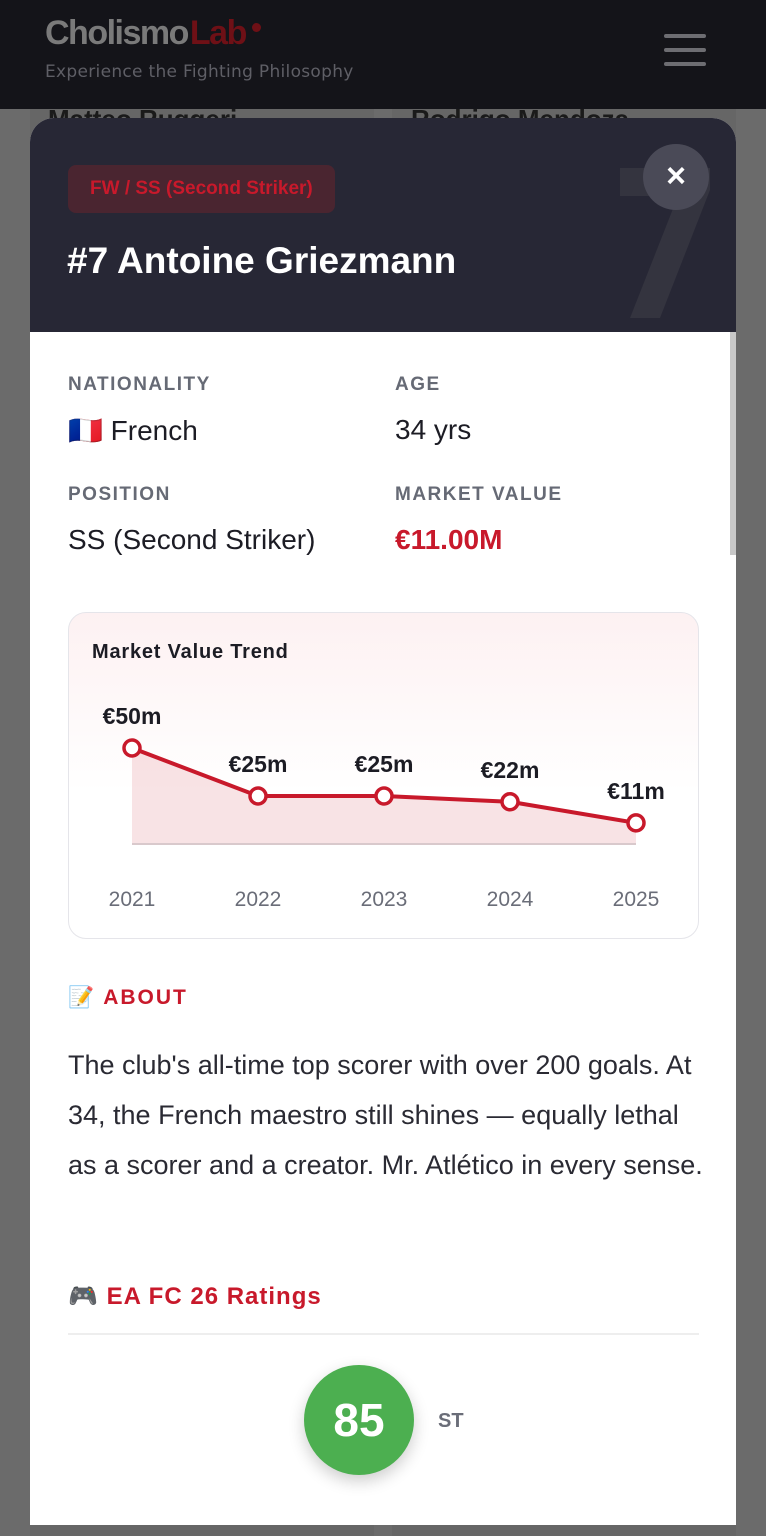 The width and height of the screenshot is (766, 1536). Describe the element at coordinates (636, 899) in the screenshot. I see `chart-x-tick: 2025` at that location.